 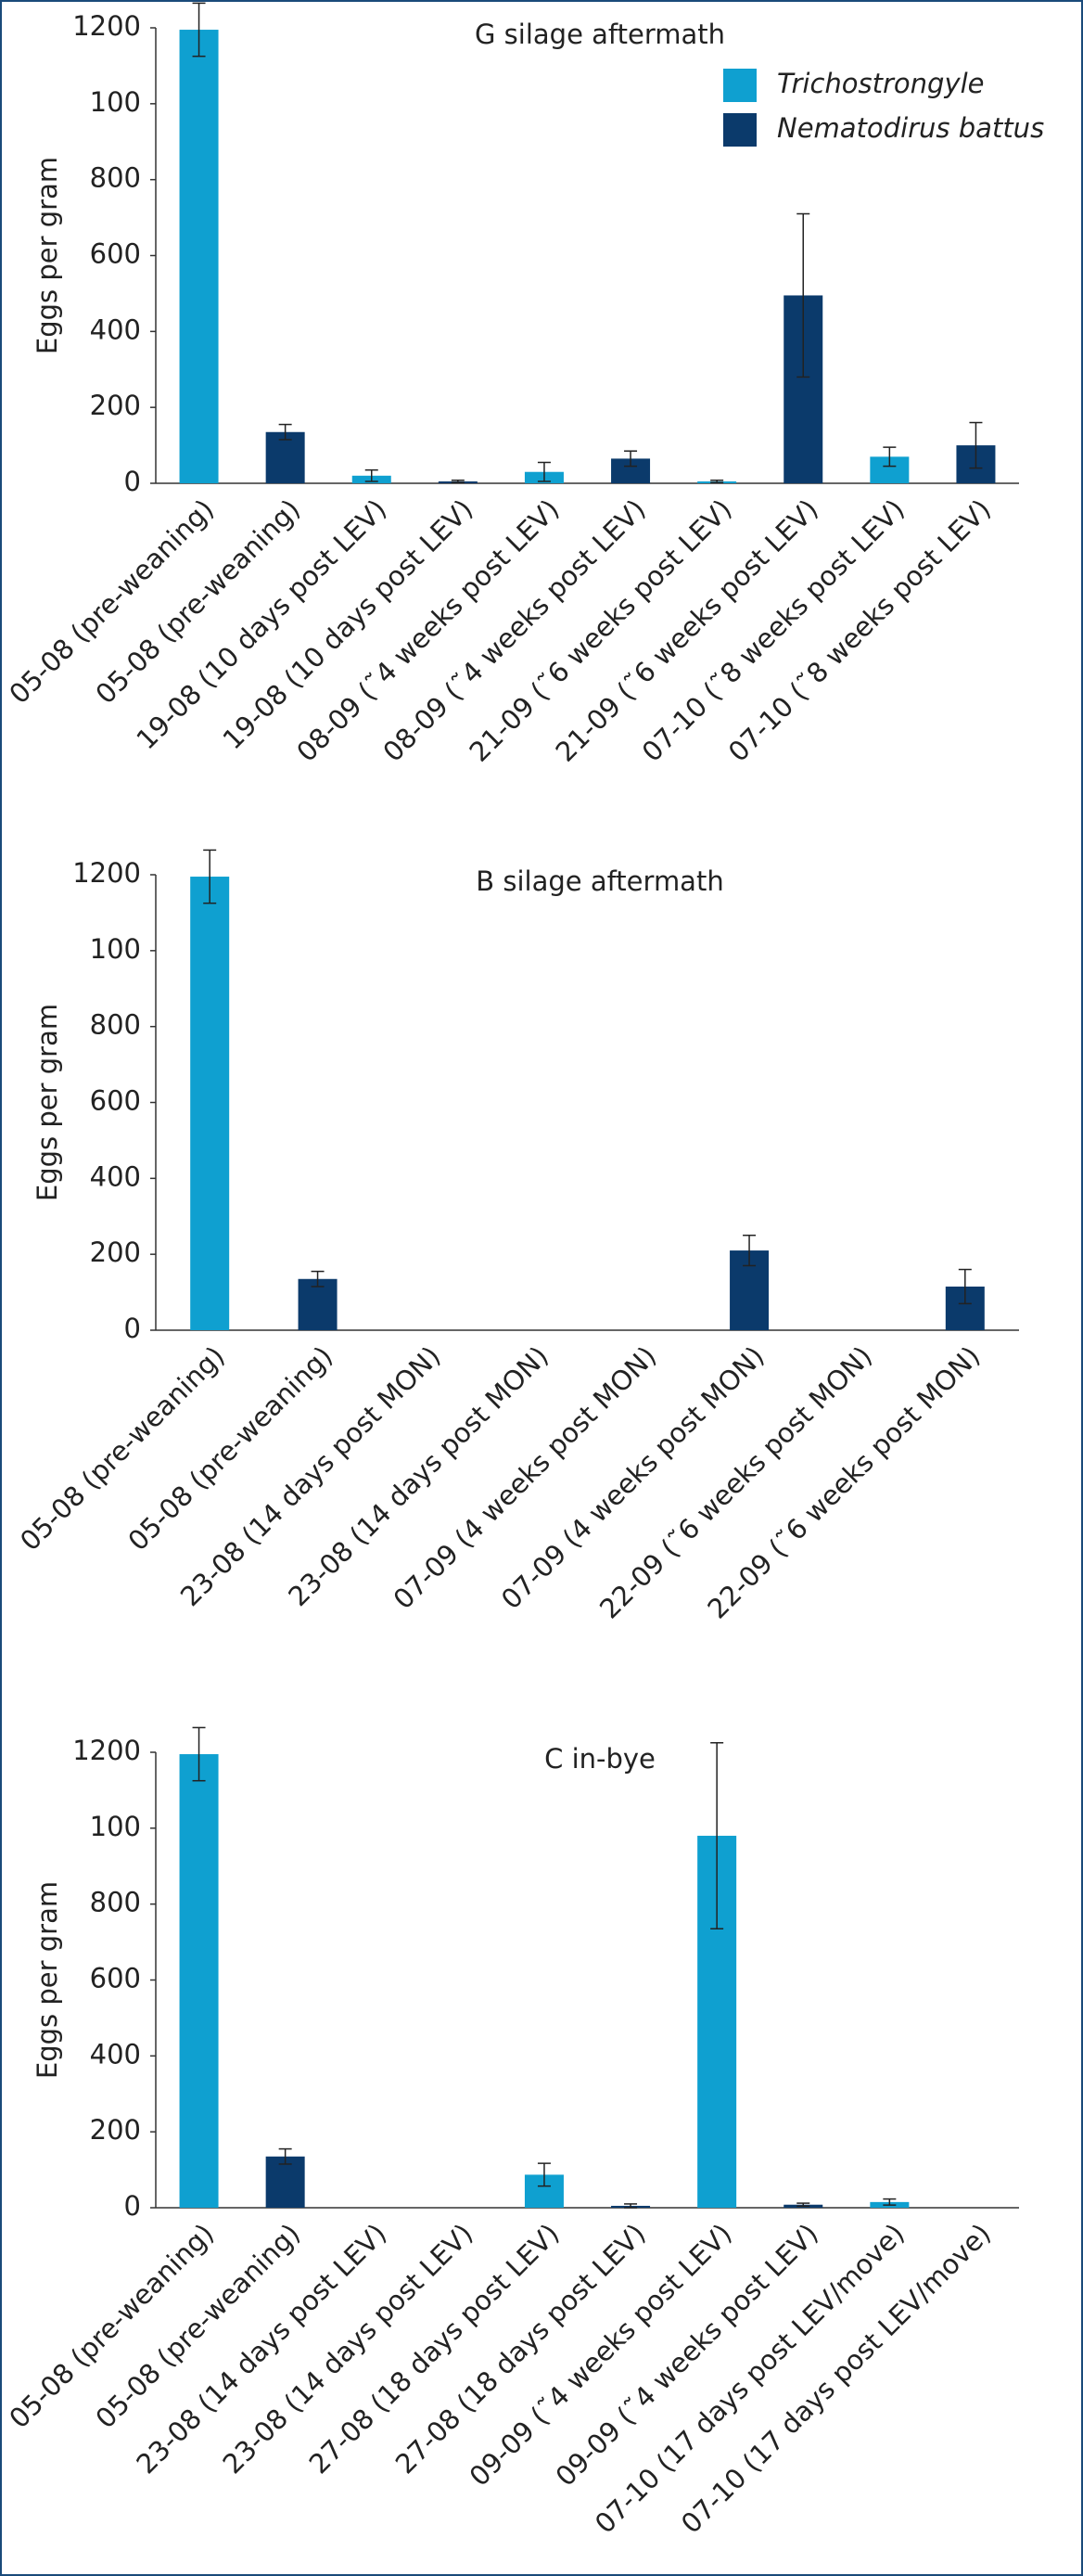 I want to click on chart-title: C in-bye, so click(x=600, y=1759).